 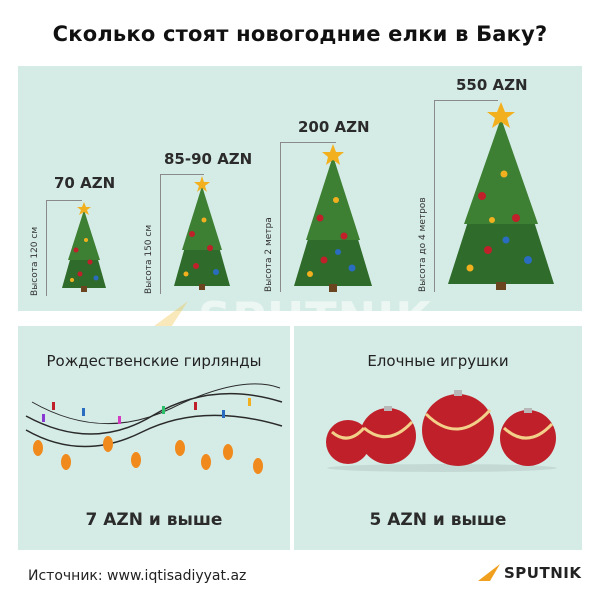 I want to click on tree-4-image, so click(x=501, y=196).